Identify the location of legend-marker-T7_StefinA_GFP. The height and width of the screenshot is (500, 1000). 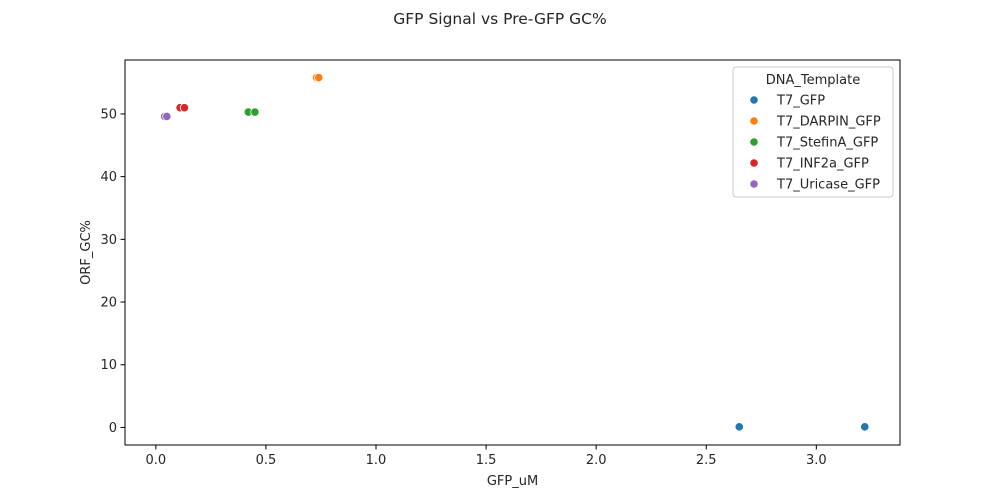
(754, 142).